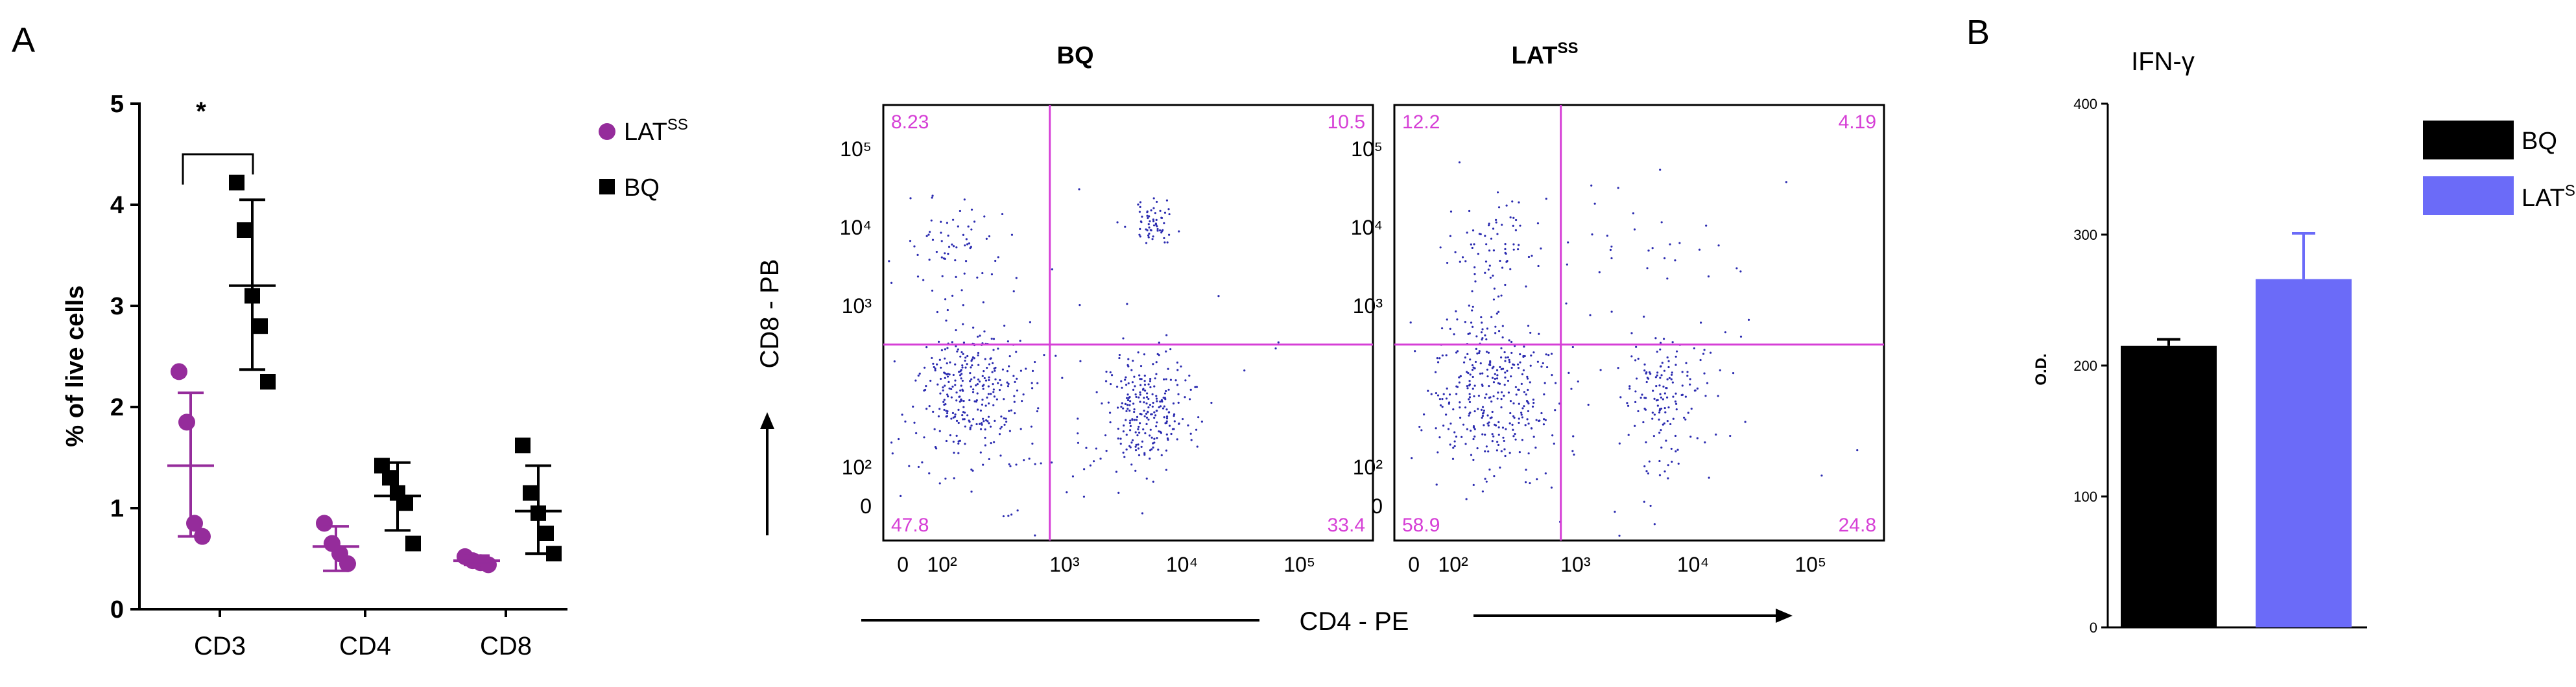  What do you see at coordinates (1368, 306) in the screenshot?
I see `flow-y-tick-label: 10³` at bounding box center [1368, 306].